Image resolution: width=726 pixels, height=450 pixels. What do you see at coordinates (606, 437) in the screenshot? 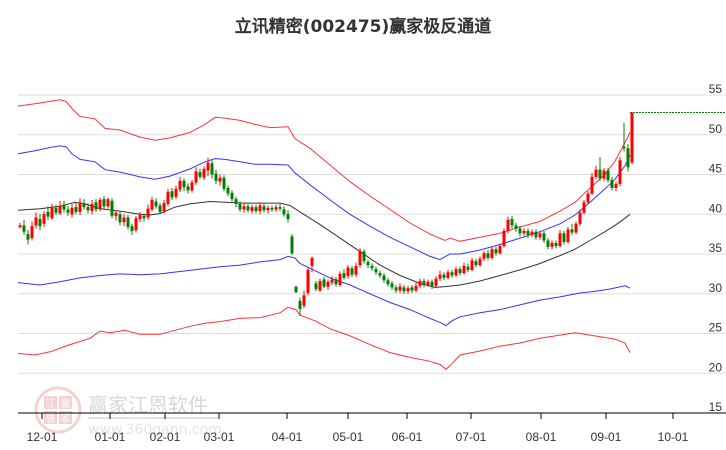
I see `x-tick-label: 09-01` at bounding box center [606, 437].